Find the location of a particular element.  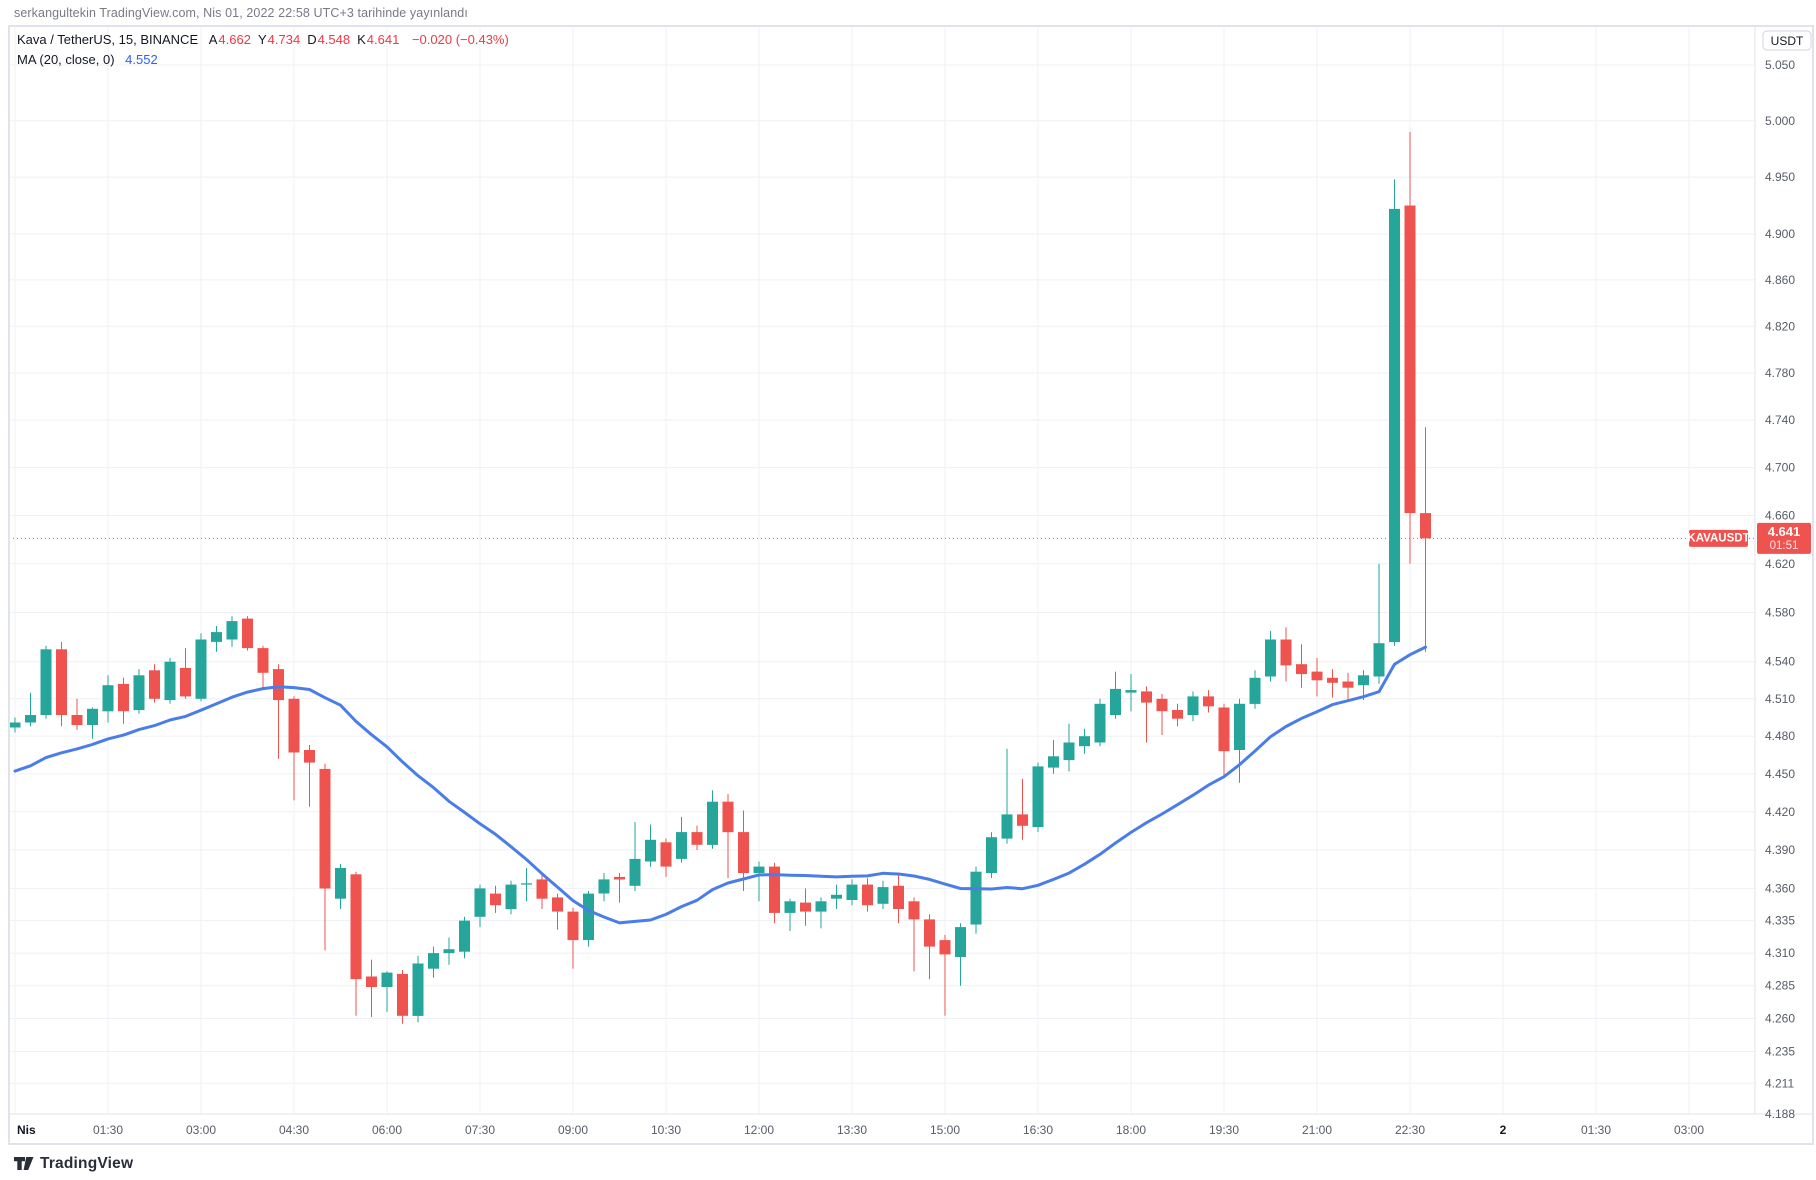

price-tick-label: 4.580 is located at coordinates (1780, 613).